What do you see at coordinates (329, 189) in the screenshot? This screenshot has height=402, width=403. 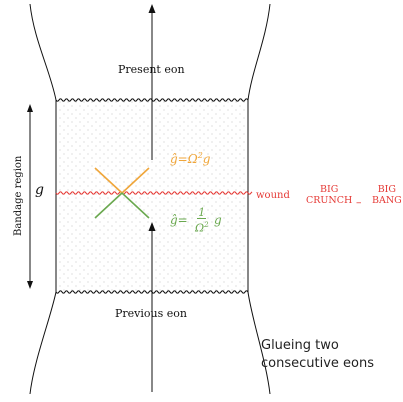 I see `big-crunch-top: BIG` at bounding box center [329, 189].